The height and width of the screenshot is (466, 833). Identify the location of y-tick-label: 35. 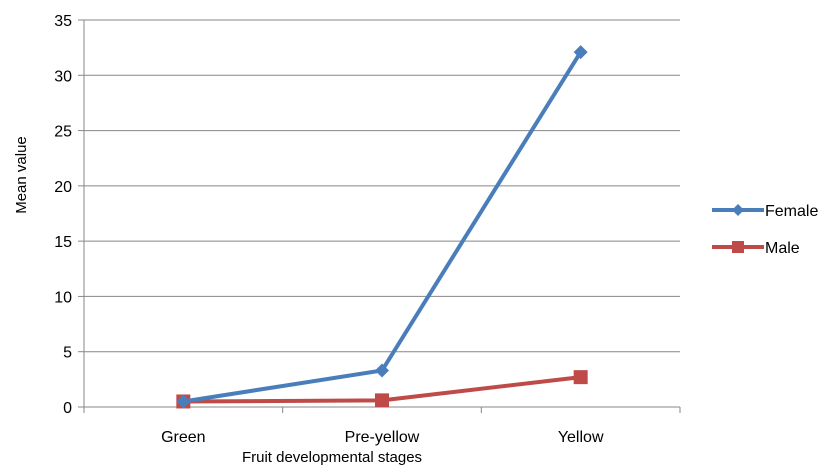
(63, 21).